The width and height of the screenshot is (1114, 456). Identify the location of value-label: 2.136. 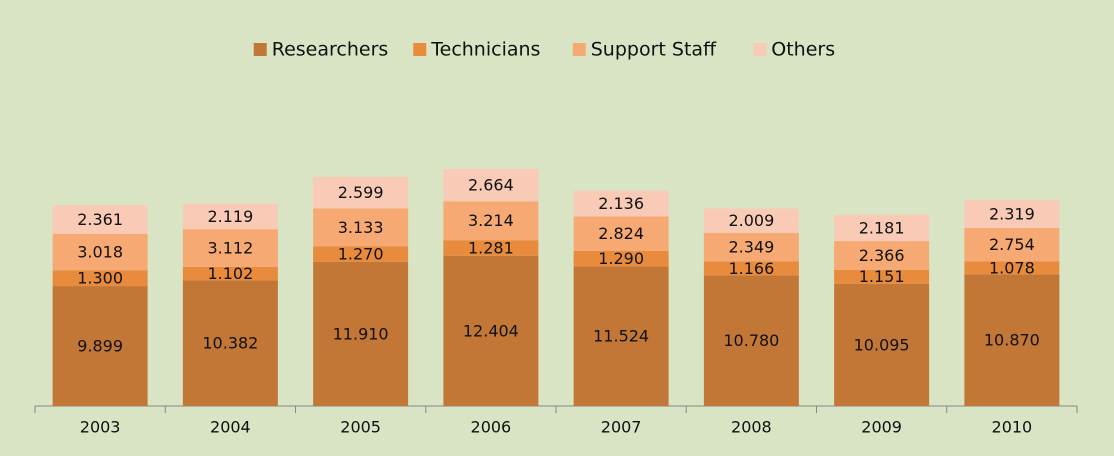
(621, 203).